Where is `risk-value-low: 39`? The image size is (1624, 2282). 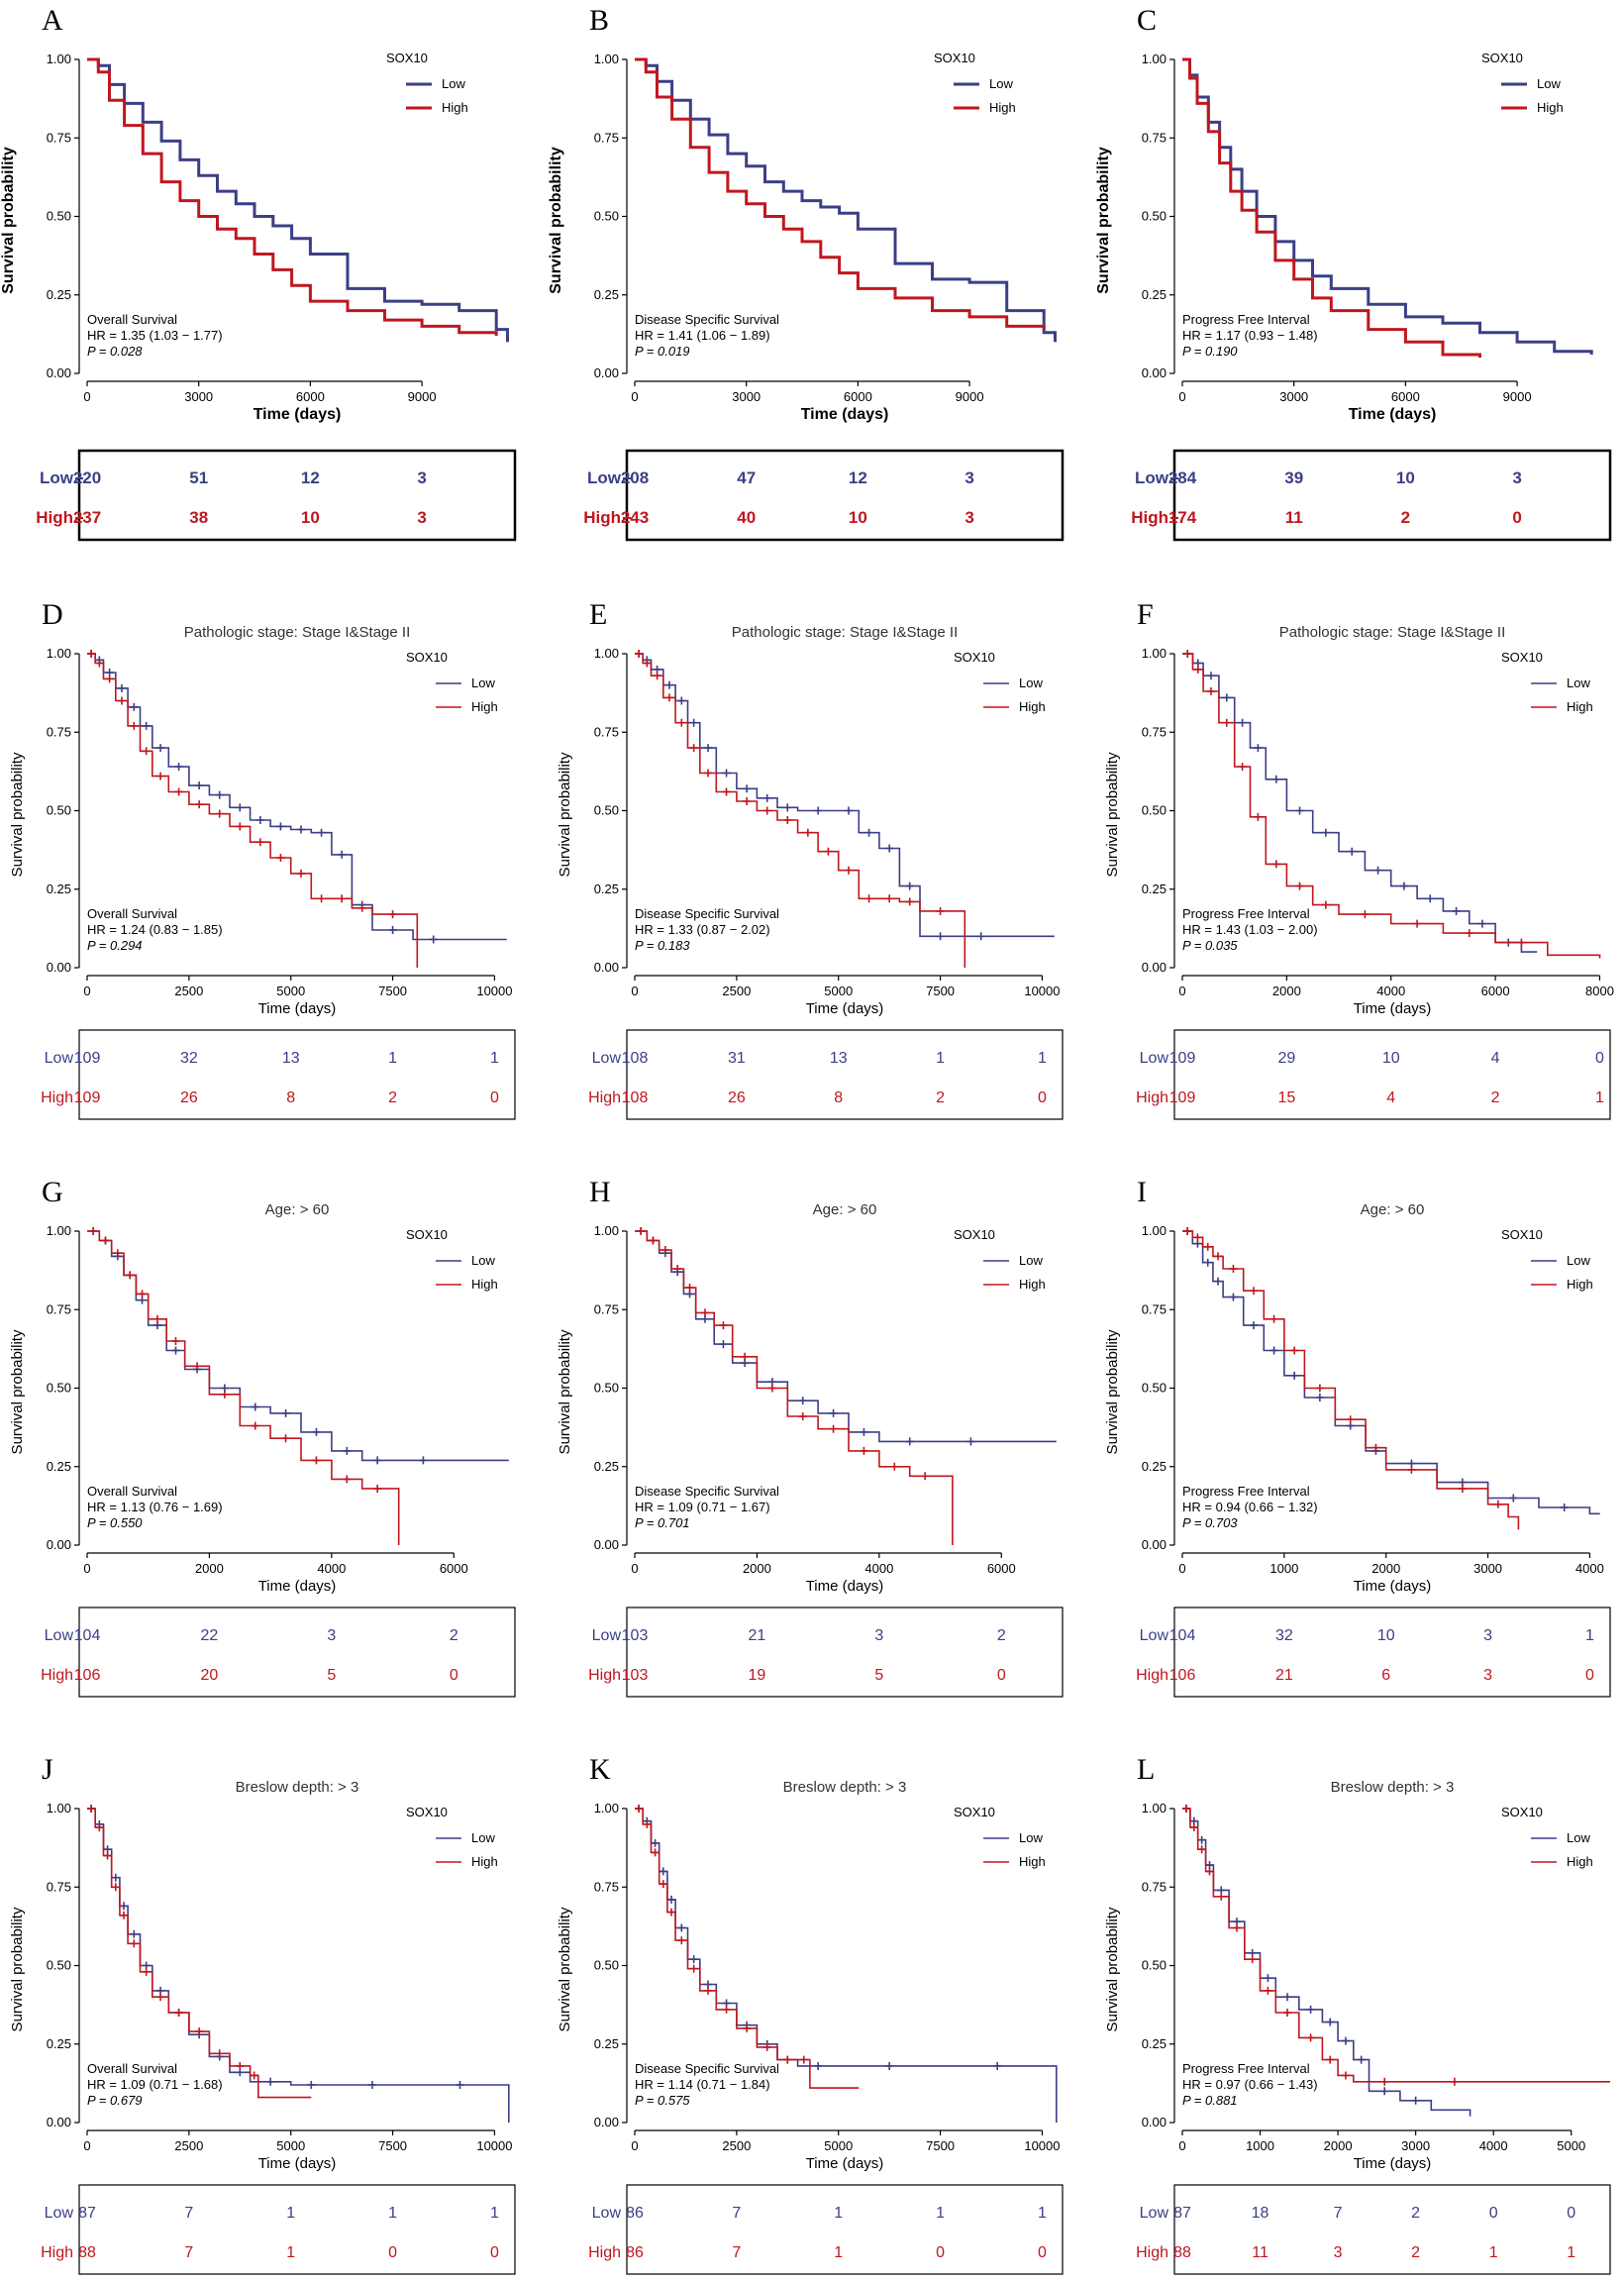 risk-value-low: 39 is located at coordinates (1293, 477).